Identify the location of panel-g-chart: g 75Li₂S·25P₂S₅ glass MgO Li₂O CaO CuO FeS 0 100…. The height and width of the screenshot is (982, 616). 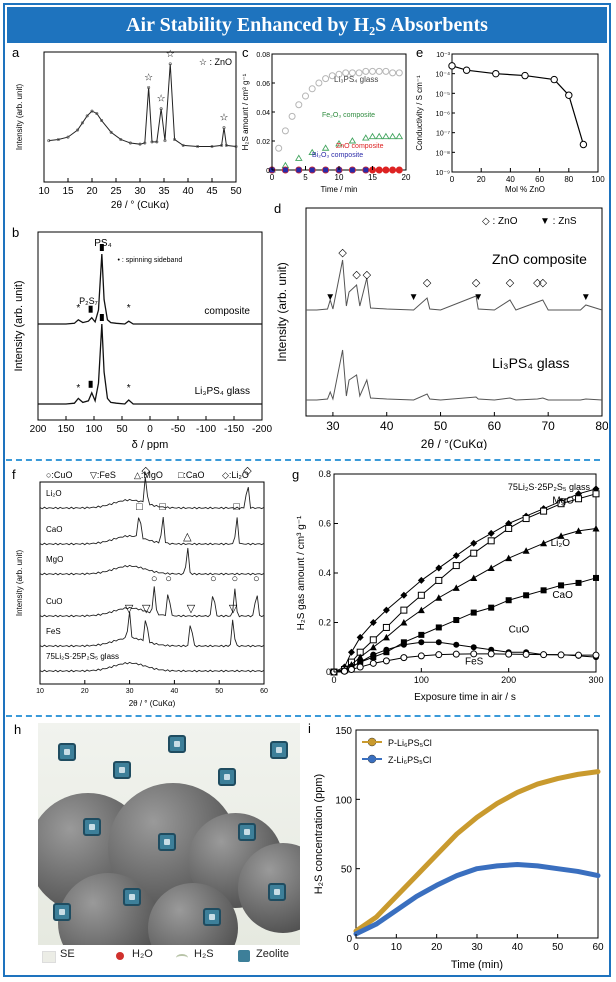
(448, 585).